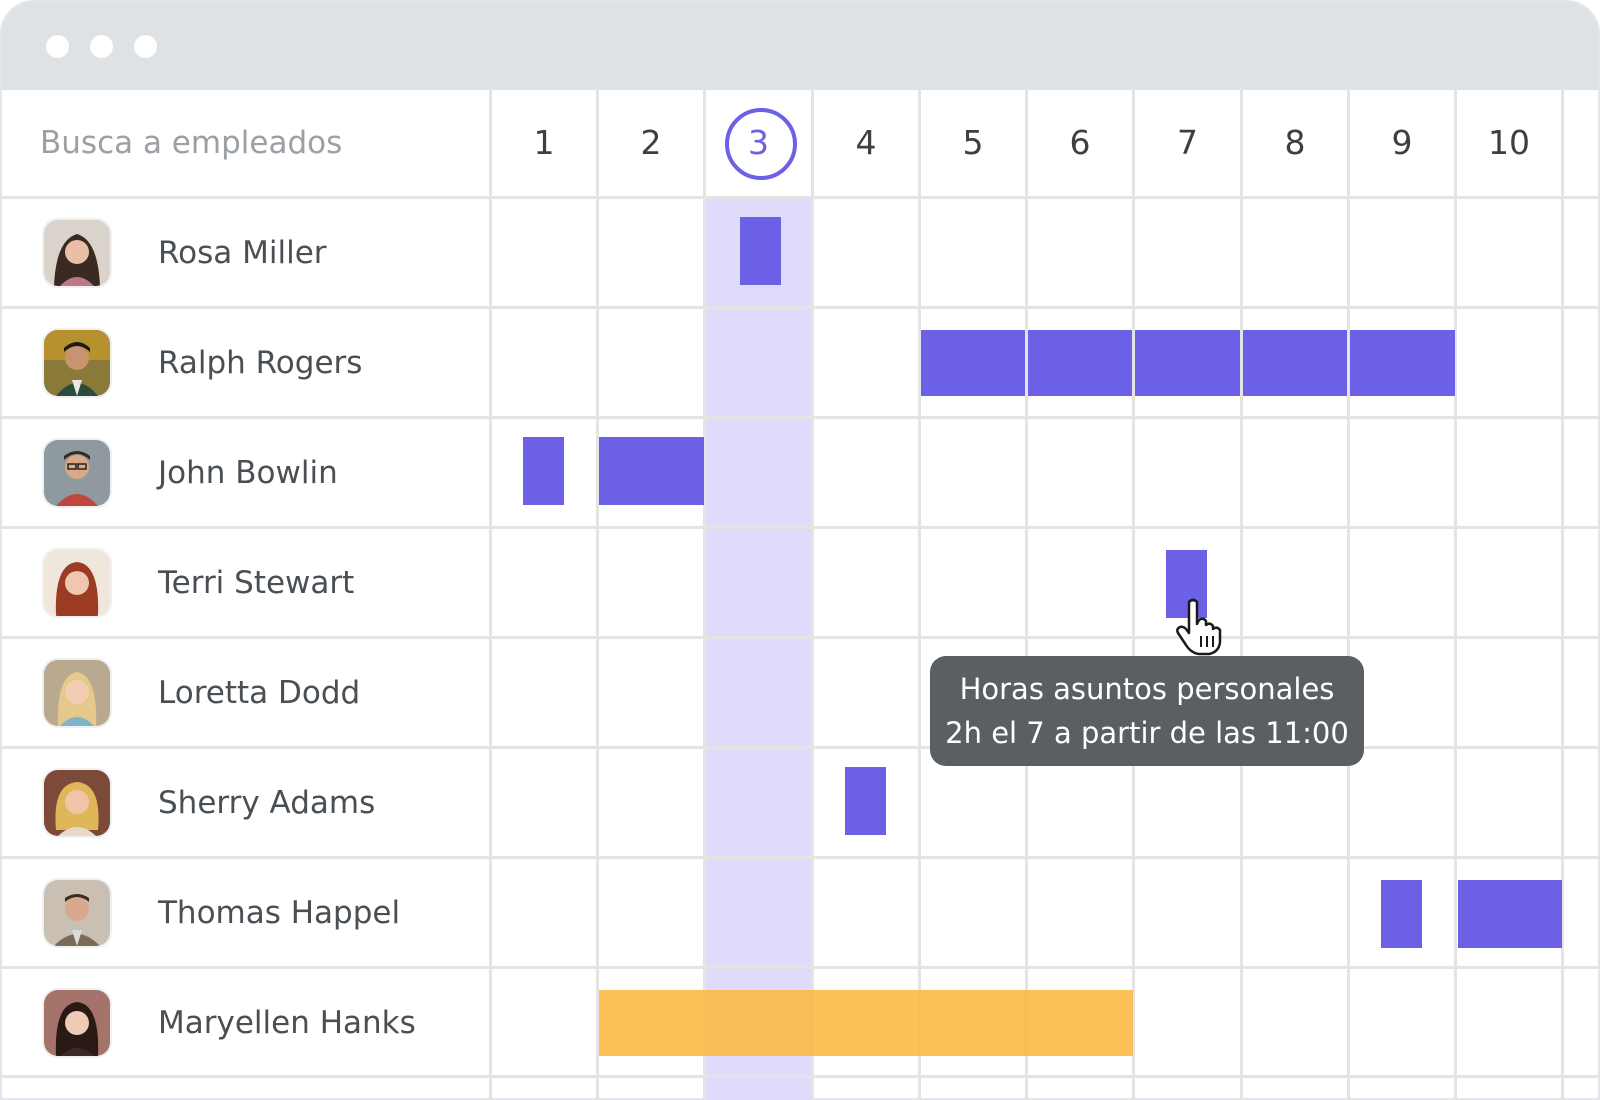  What do you see at coordinates (1199, 627) in the screenshot?
I see `hand-pointer-icon` at bounding box center [1199, 627].